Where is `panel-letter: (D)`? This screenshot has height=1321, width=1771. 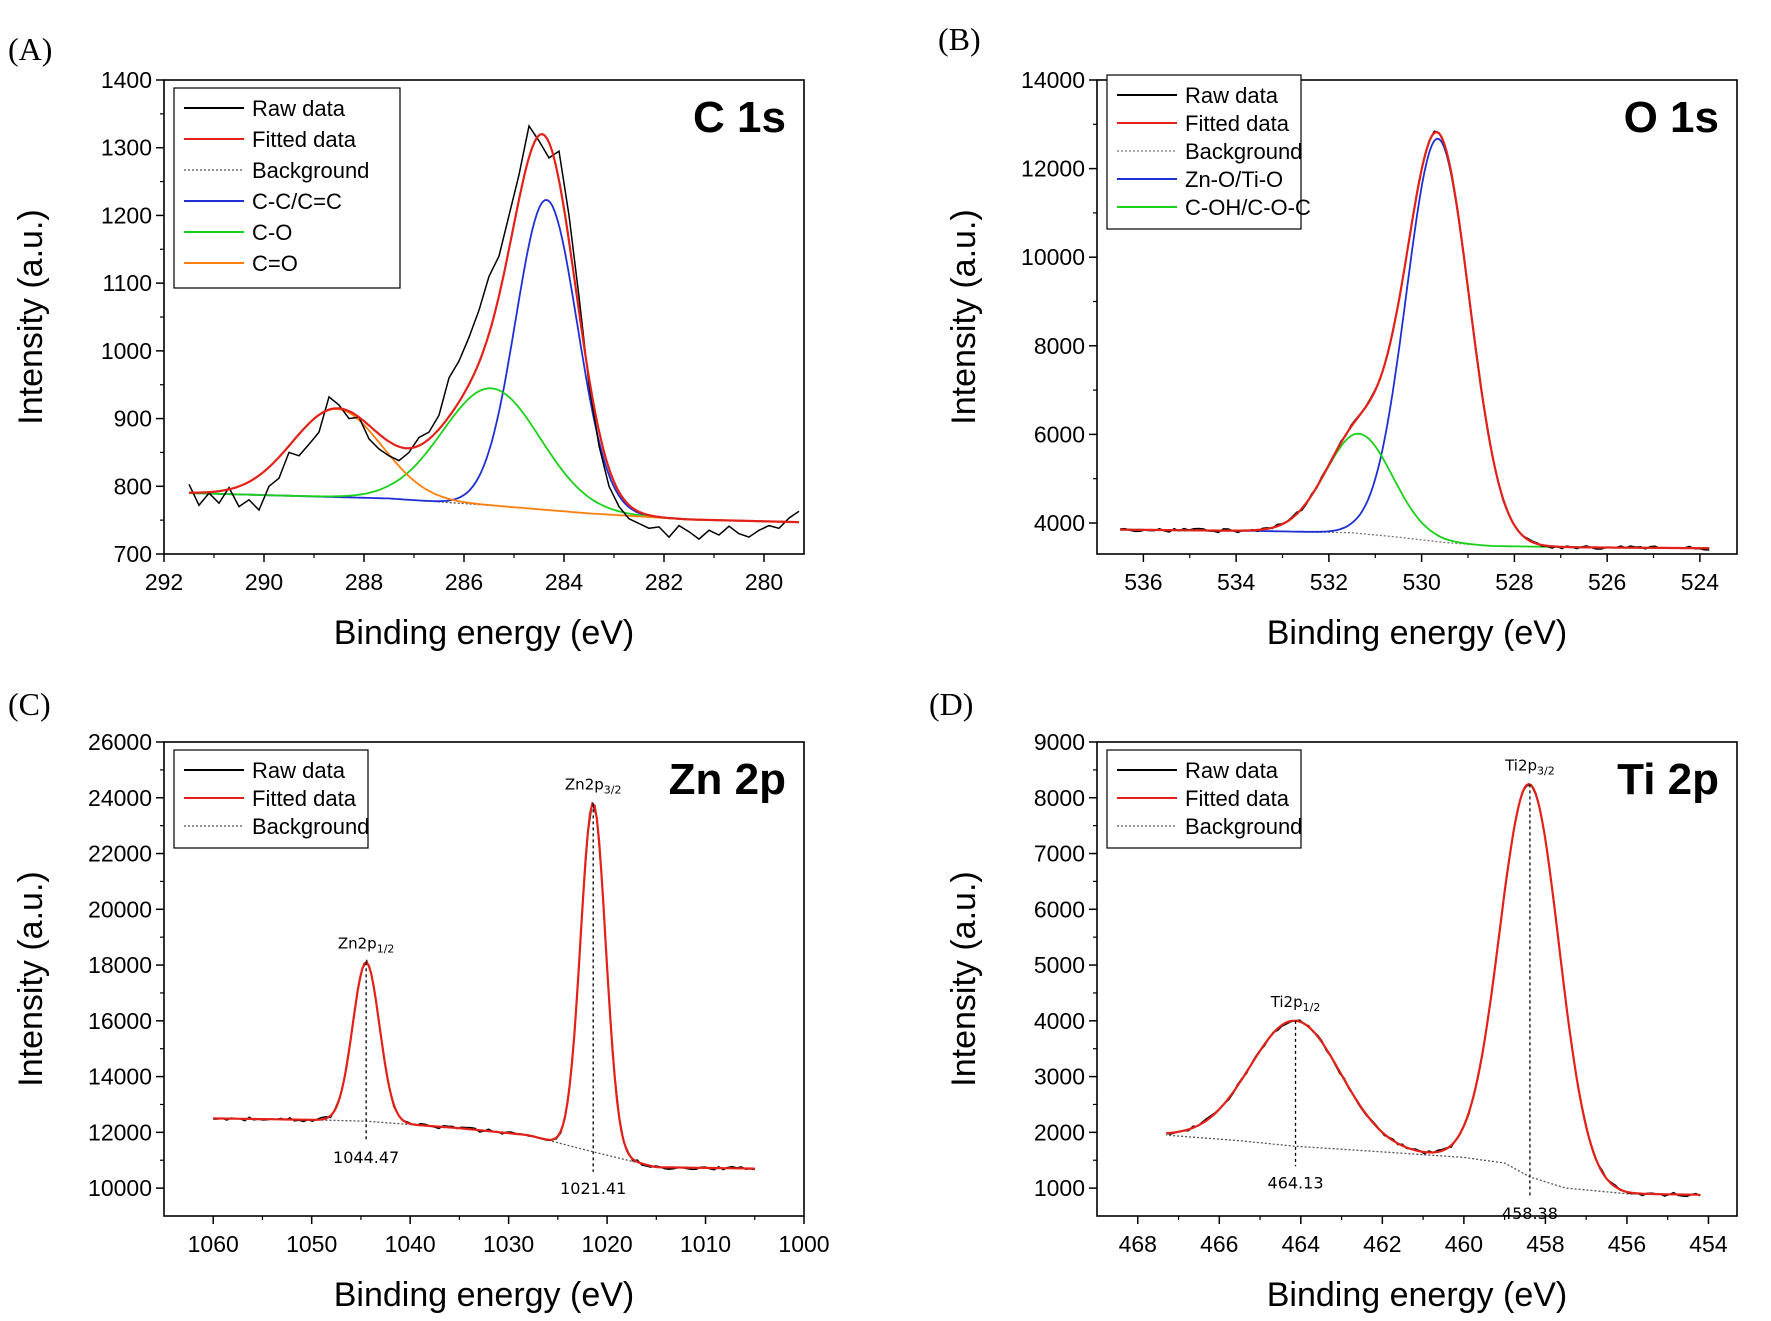
panel-letter: (D) is located at coordinates (951, 704).